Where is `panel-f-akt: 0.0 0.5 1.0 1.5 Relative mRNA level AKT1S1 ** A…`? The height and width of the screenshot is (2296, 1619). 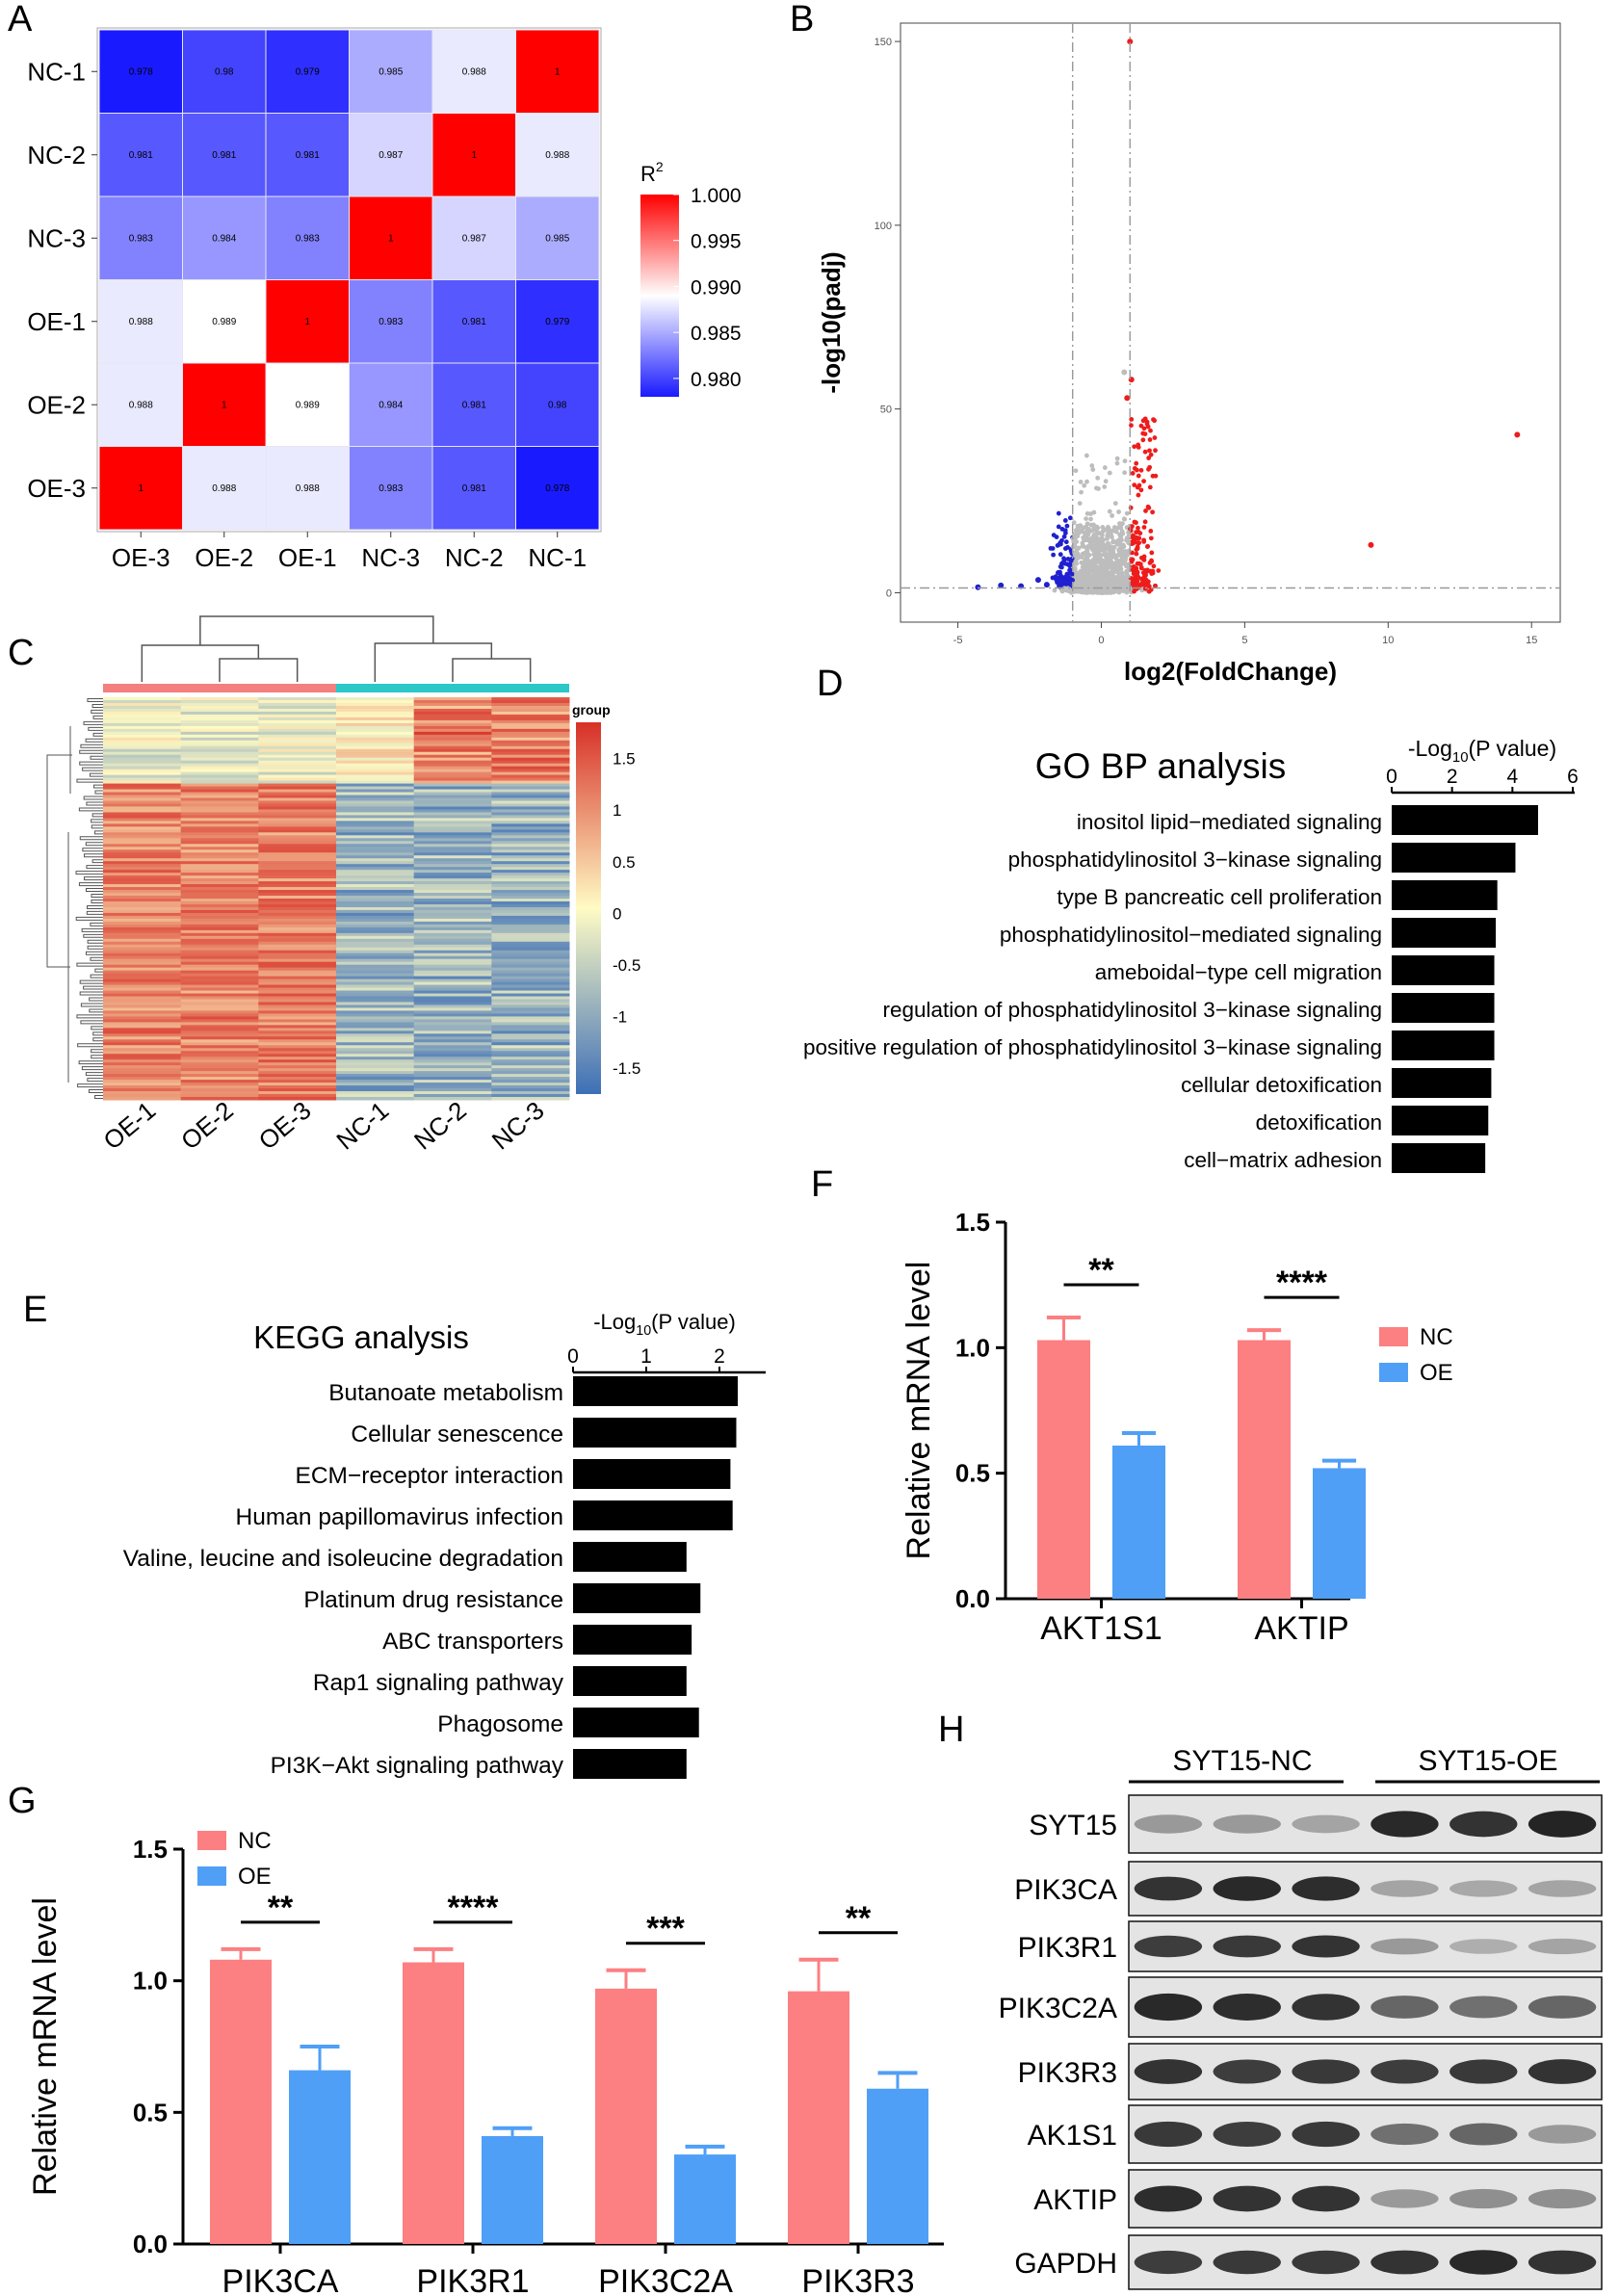
panel-f-akt: 0.0 0.5 1.0 1.5 Relative mRNA level AKT1S1 ** A… is located at coordinates (1177, 1427).